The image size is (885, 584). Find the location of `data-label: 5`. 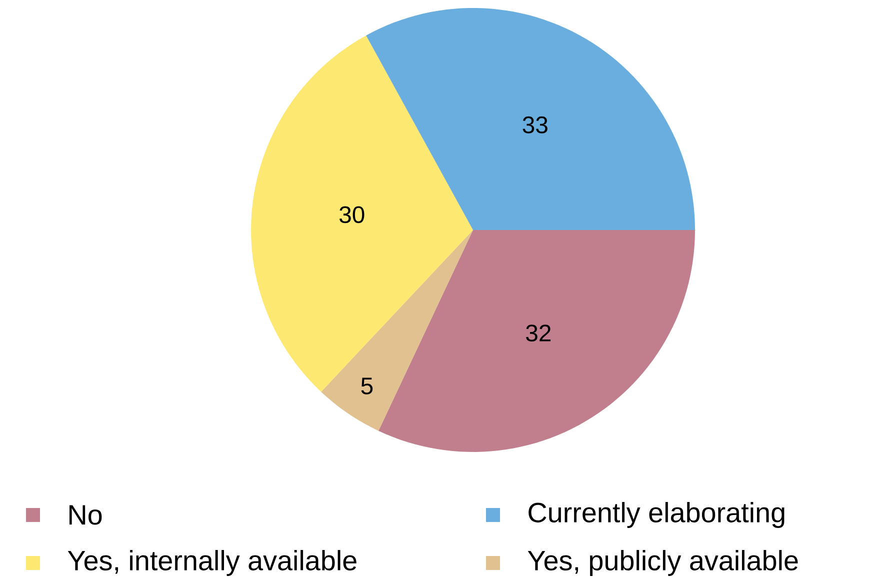

data-label: 5 is located at coordinates (367, 386).